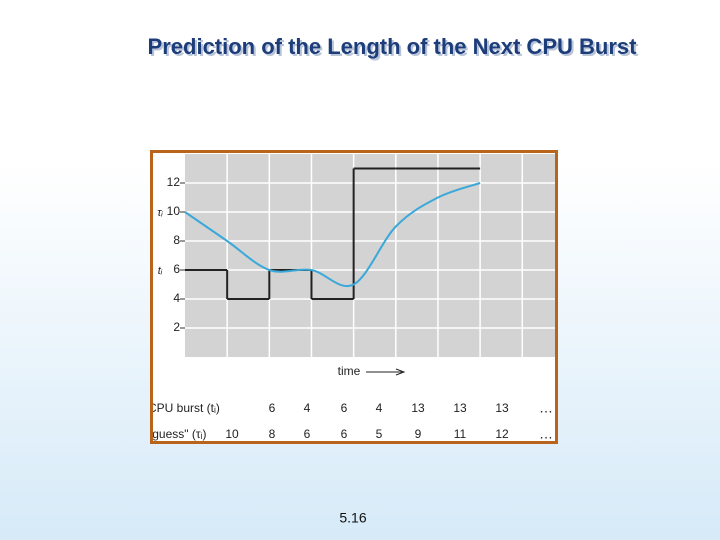  Describe the element at coordinates (349, 371) in the screenshot. I see `x-axis-label: time` at that location.